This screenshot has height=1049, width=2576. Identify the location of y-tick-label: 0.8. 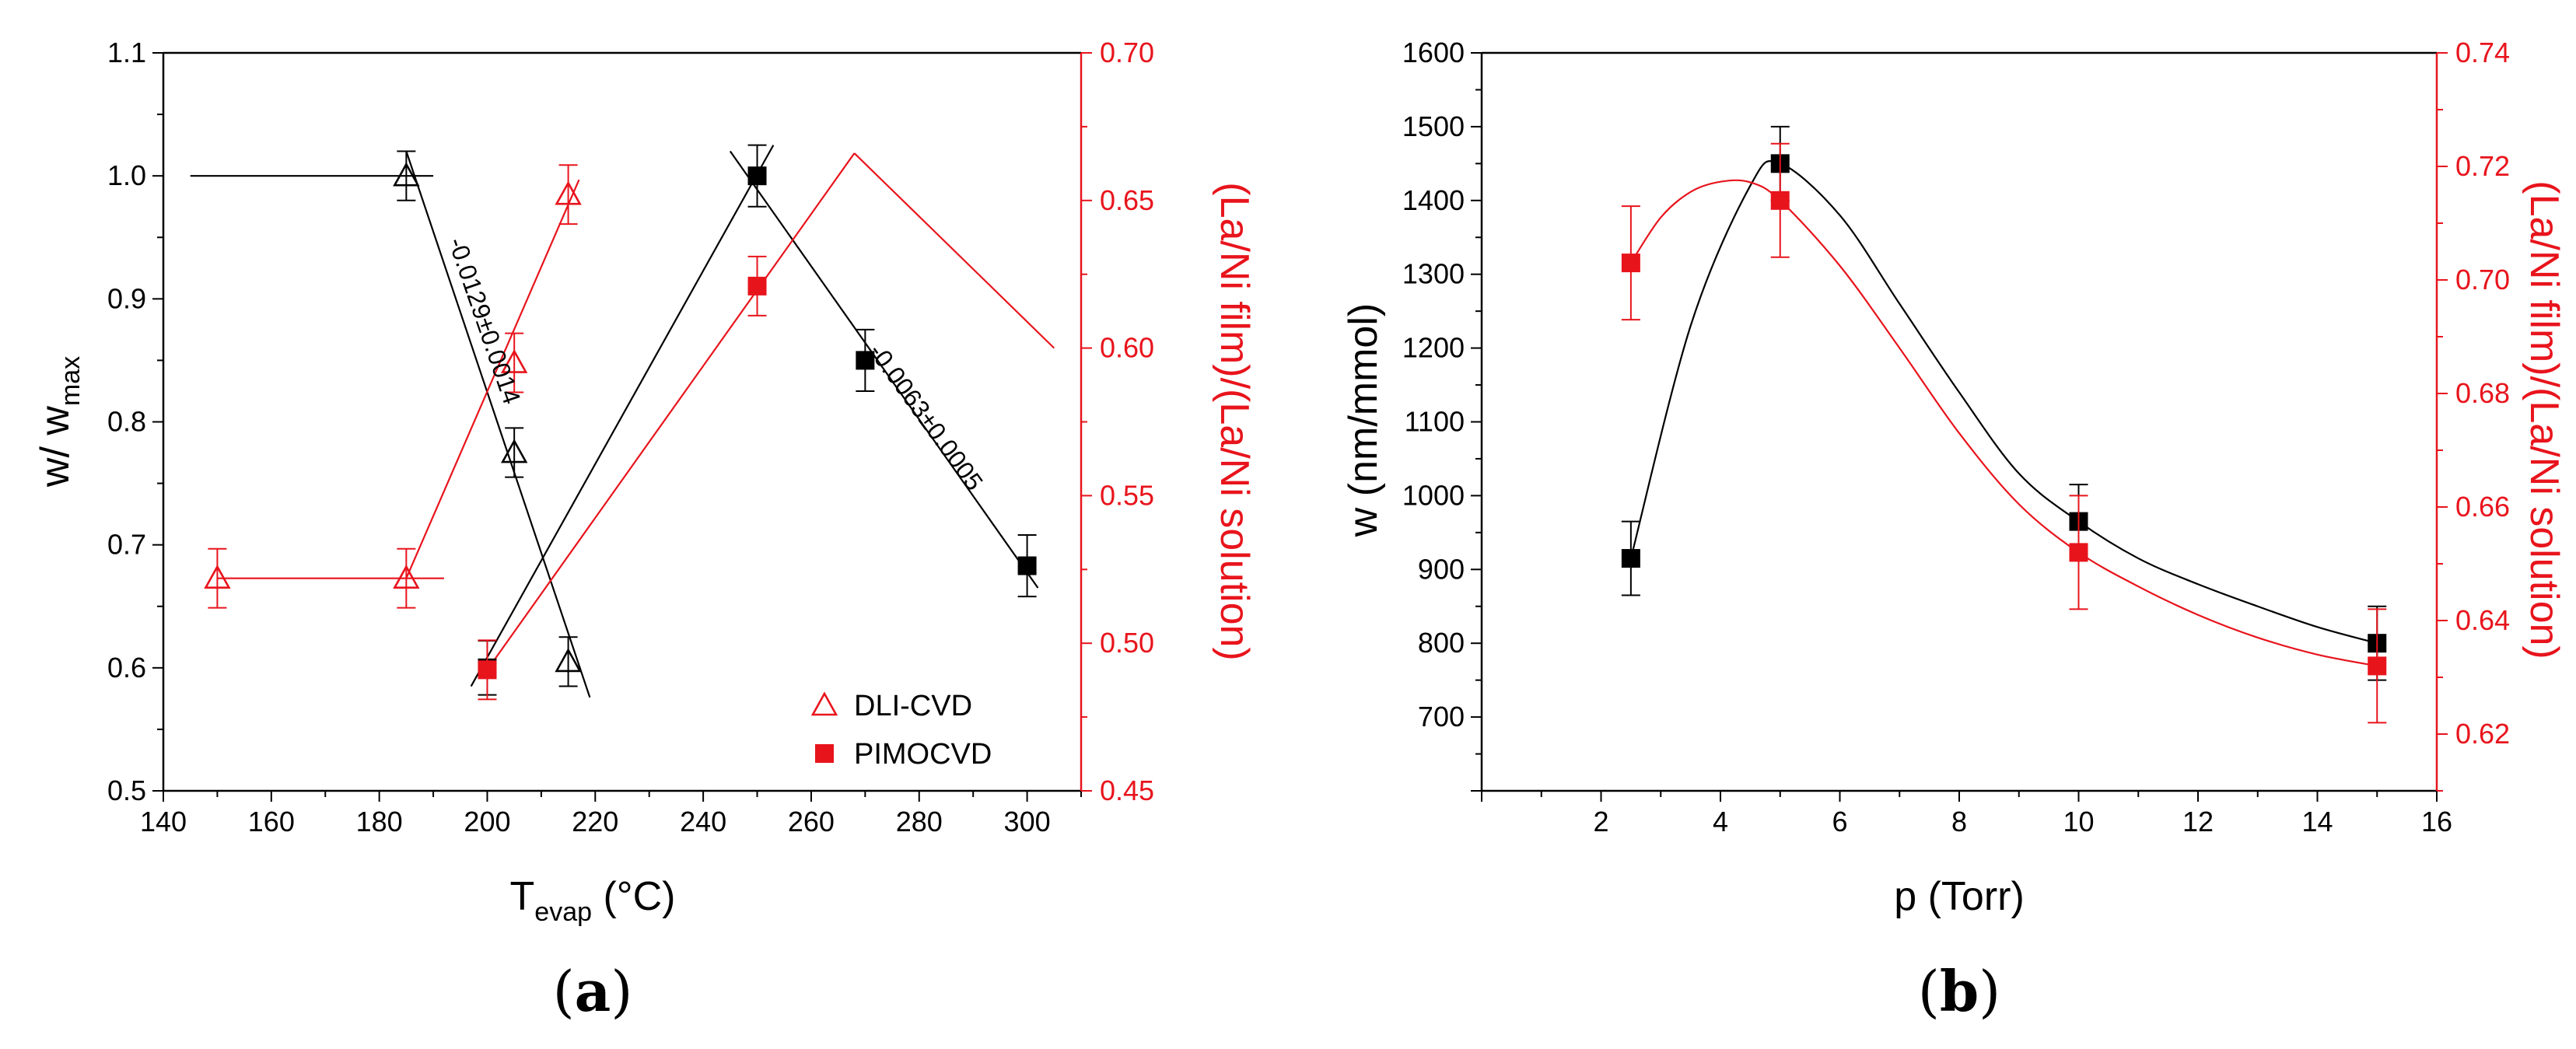
(127, 422).